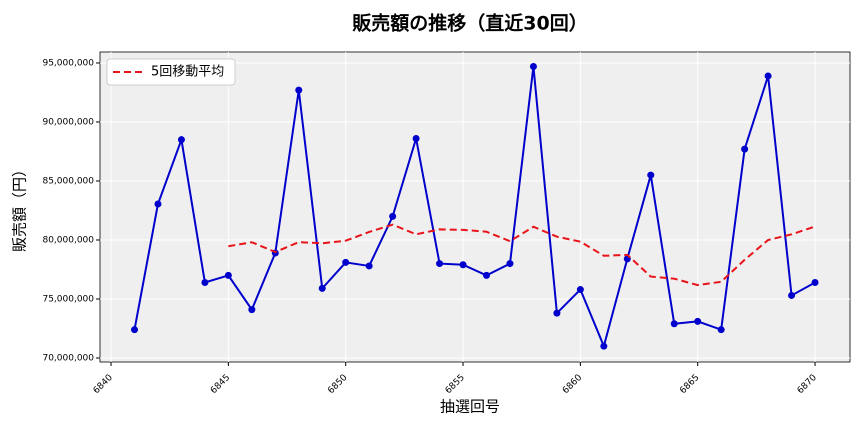  What do you see at coordinates (469, 23) in the screenshot?
I see `chart-title: 販売額の推移（直近30回）` at bounding box center [469, 23].